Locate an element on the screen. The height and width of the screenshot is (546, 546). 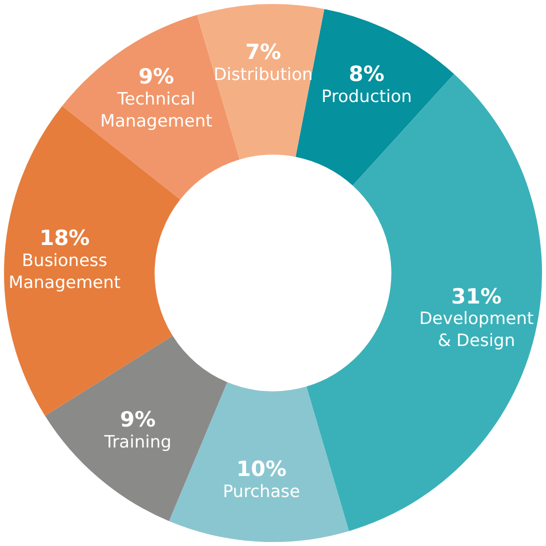
slice-label: Training is located at coordinates (137, 442).